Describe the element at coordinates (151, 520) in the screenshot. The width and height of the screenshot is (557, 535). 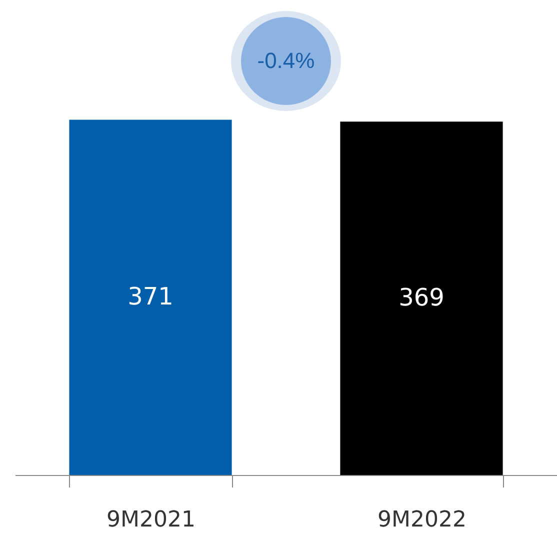
I see `x-tick-label: 9M2021` at that location.